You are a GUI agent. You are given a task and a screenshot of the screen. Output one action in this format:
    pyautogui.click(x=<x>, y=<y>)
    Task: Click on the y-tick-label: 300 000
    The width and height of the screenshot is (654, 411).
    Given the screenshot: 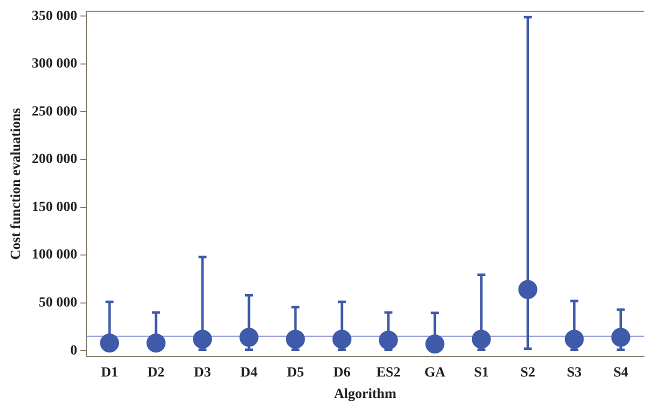 What is the action you would take?
    pyautogui.click(x=55, y=64)
    